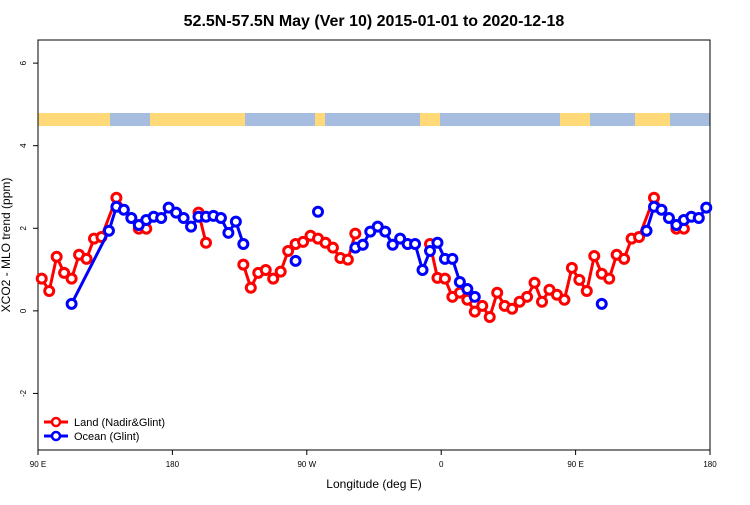  What do you see at coordinates (23, 393) in the screenshot?
I see `y-tick-label: -2` at bounding box center [23, 393].